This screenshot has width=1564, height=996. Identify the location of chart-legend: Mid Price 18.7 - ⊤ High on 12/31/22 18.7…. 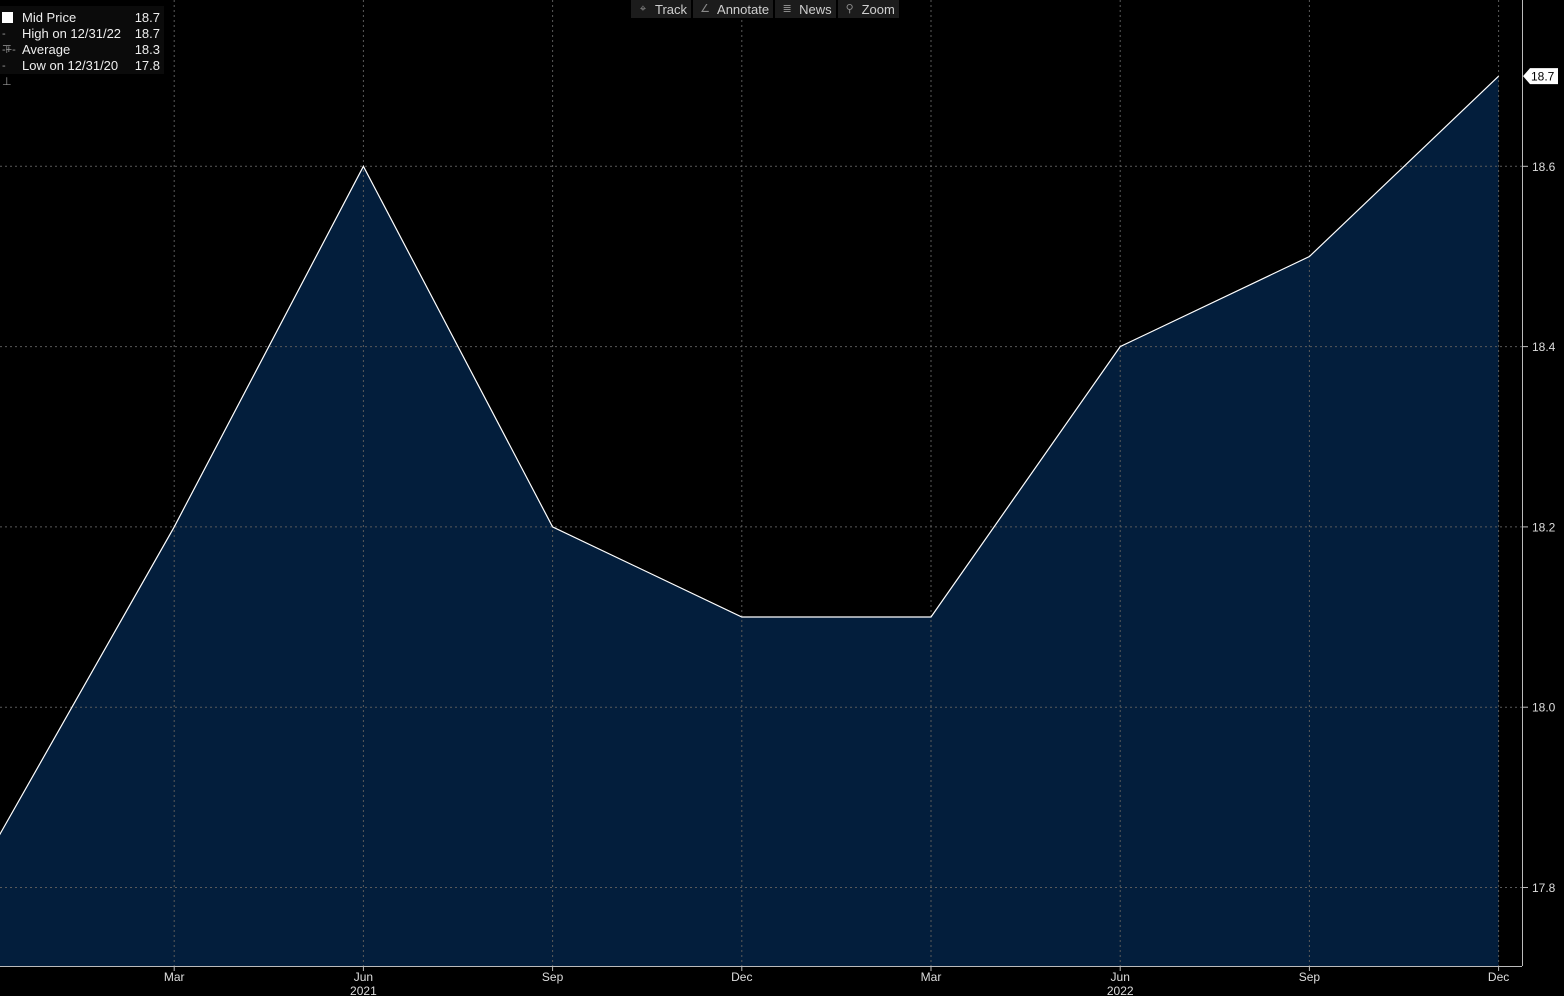
(82, 47).